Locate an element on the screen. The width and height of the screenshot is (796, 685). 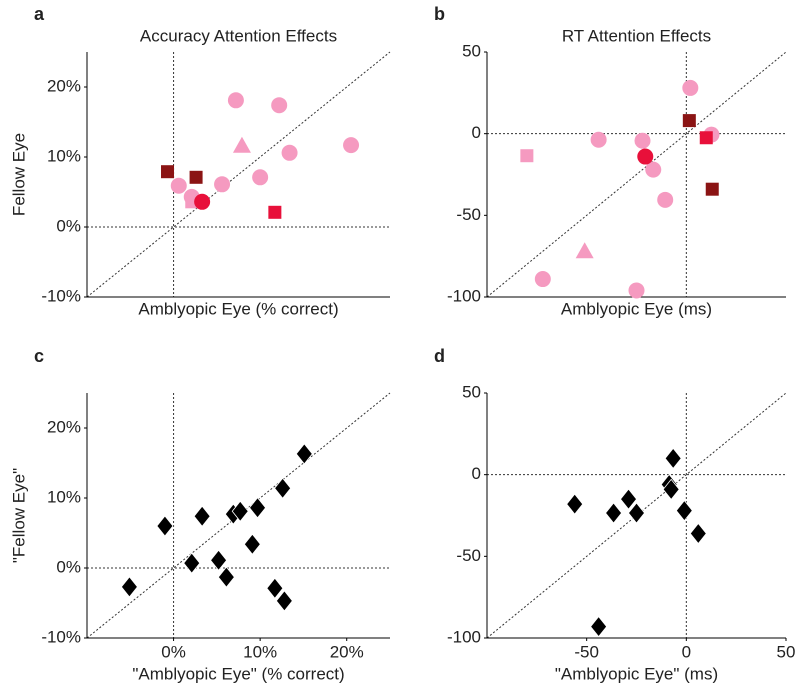
chart-title: Accuracy Attention Effects is located at coordinates (238, 35).